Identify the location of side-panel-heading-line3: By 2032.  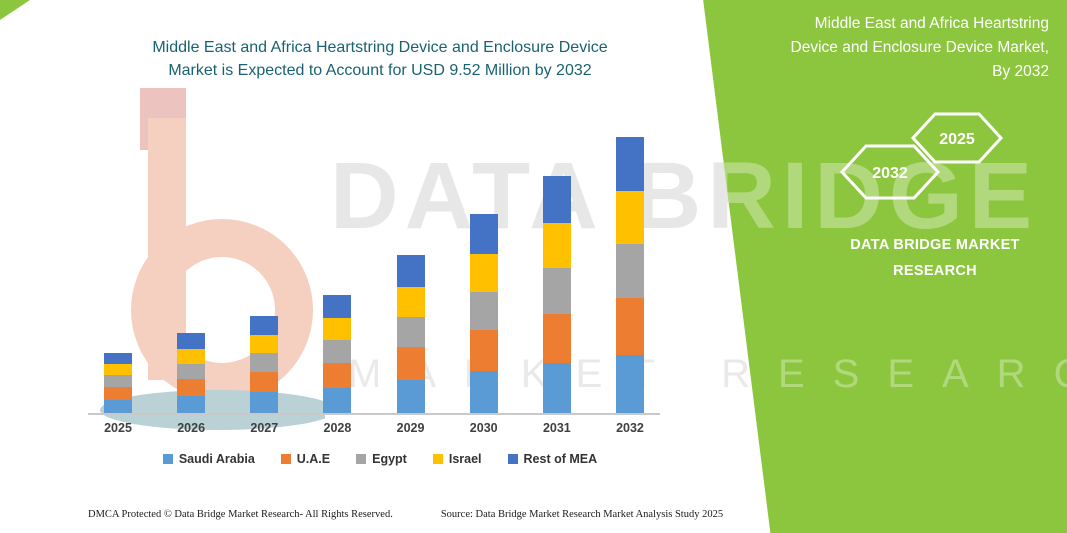
(1020, 72).